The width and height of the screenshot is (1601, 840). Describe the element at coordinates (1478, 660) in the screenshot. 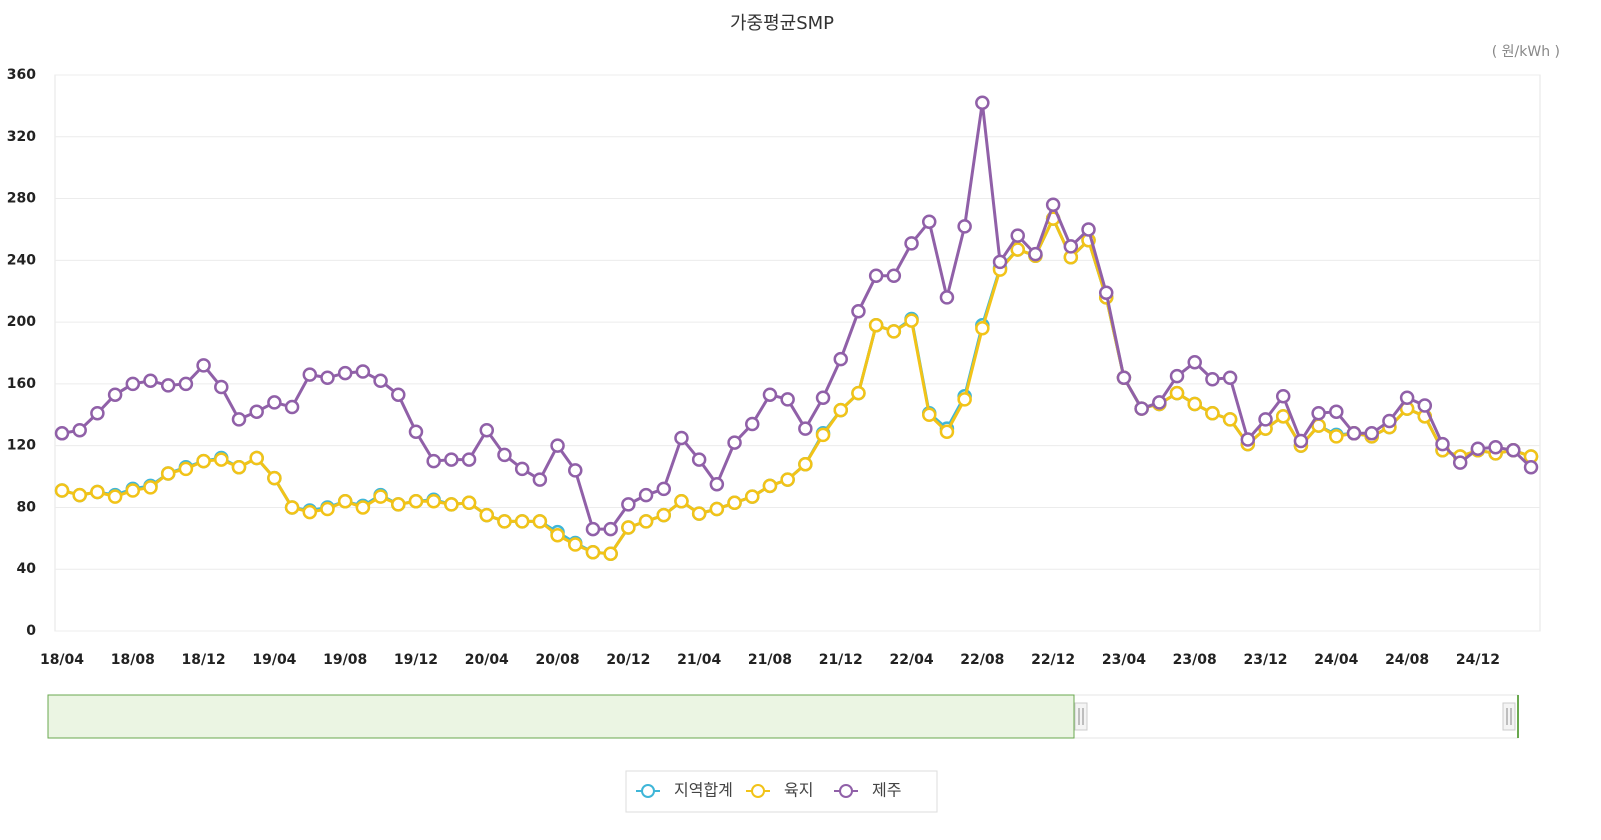

I see `x-tick-label: 24/12` at that location.